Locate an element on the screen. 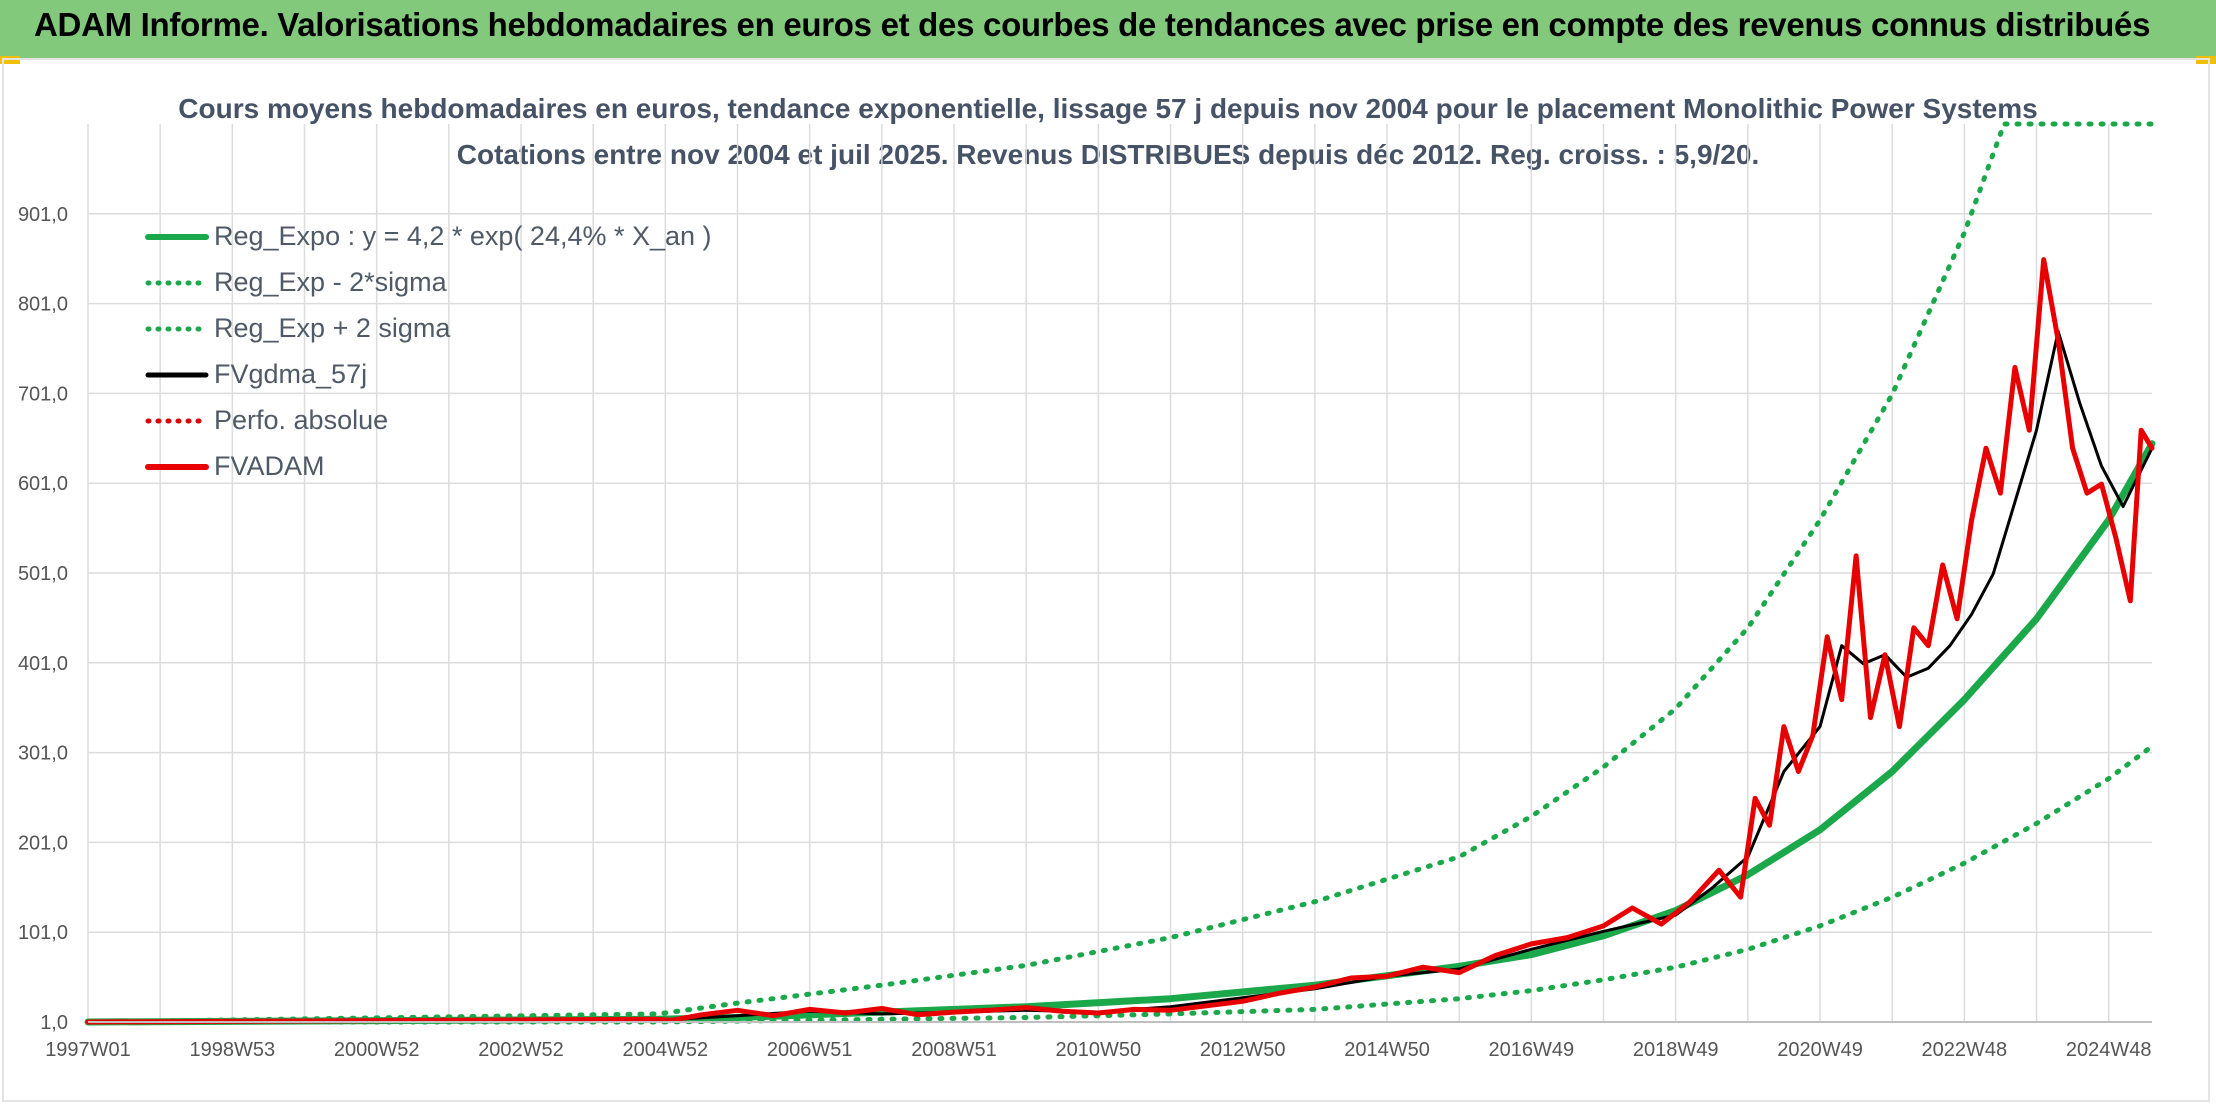 This screenshot has height=1106, width=2216. x-tick-label: 1997W01 is located at coordinates (88, 1050).